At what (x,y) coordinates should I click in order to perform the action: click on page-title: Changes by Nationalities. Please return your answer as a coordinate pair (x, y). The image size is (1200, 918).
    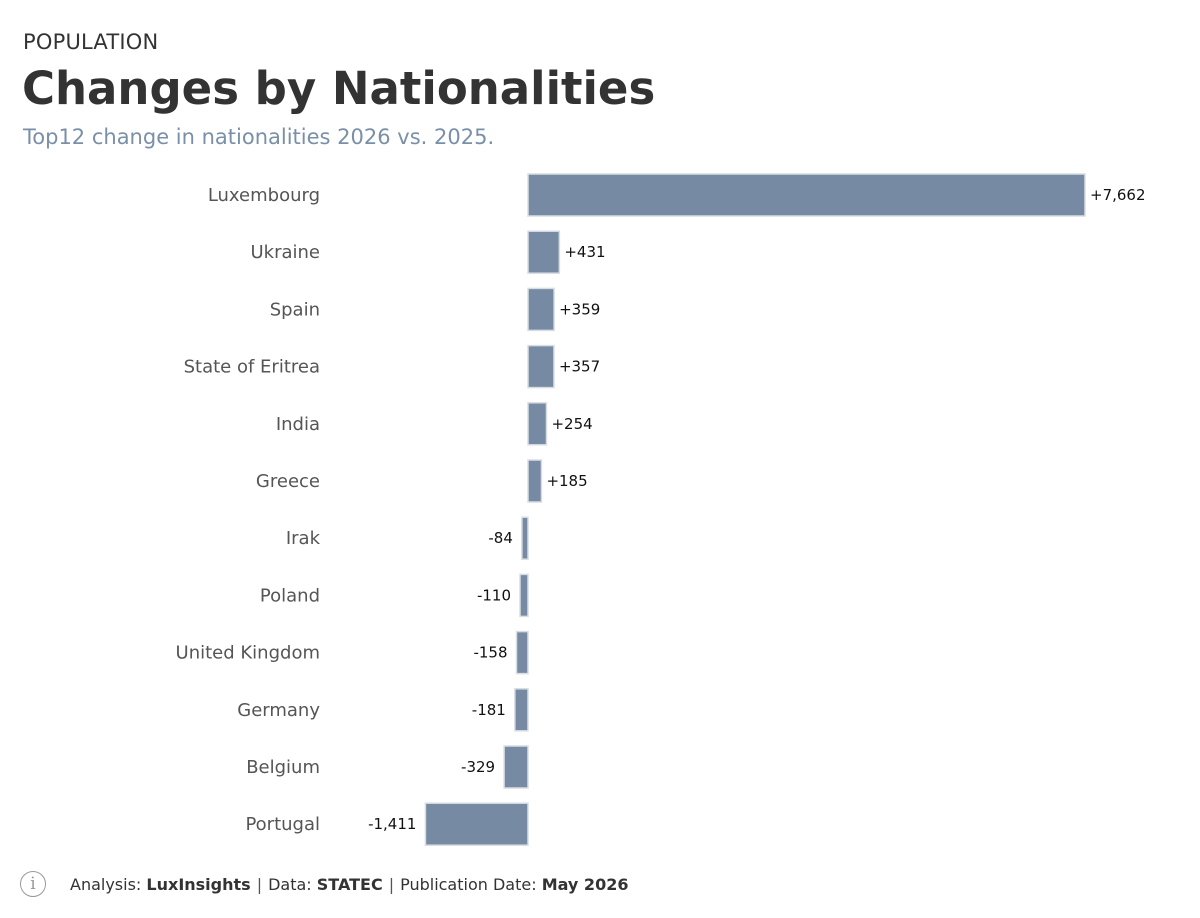
    Looking at the image, I should click on (339, 88).